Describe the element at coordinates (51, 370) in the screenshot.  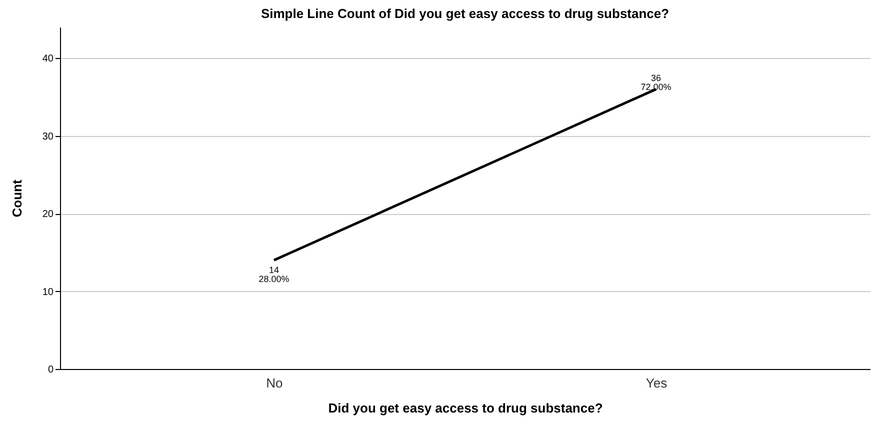
I see `y-tick-label: 0` at that location.